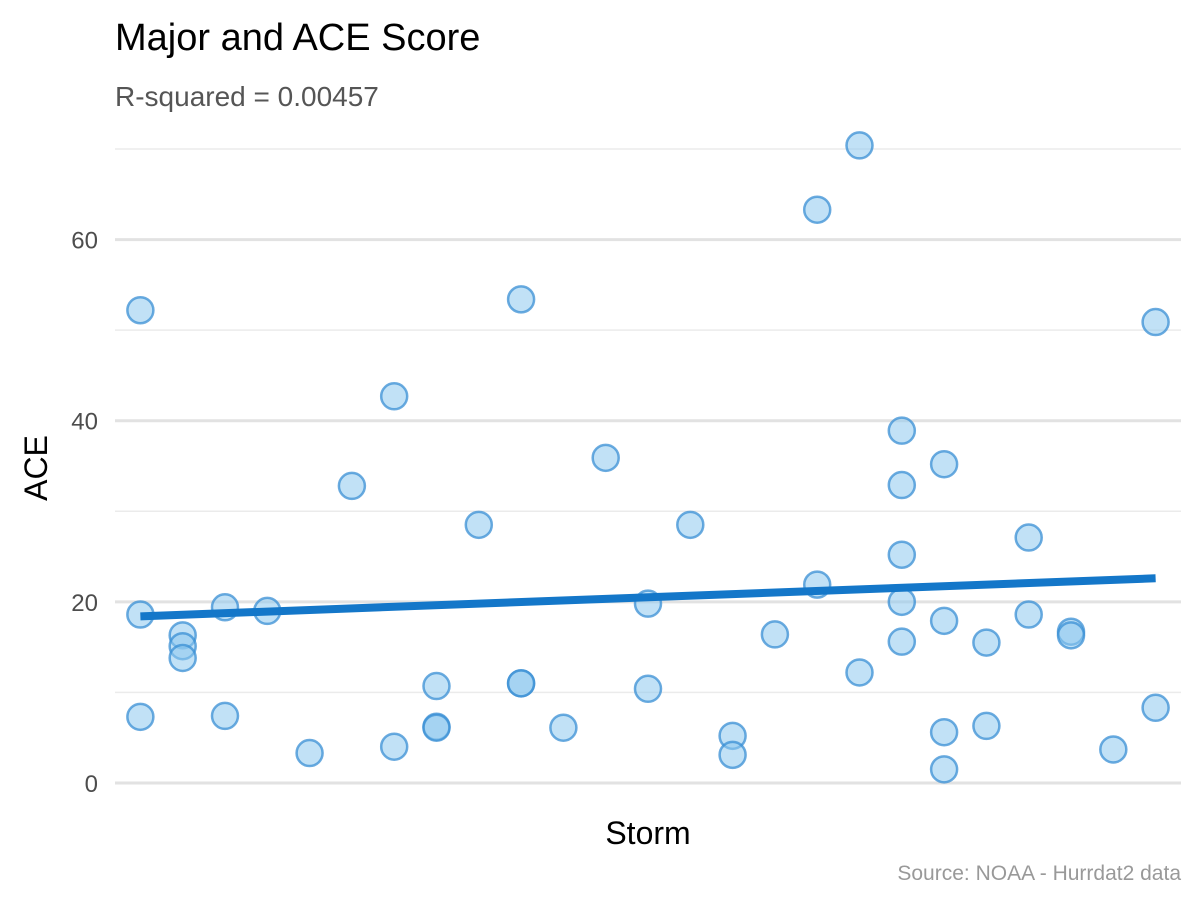 The width and height of the screenshot is (1200, 900). What do you see at coordinates (84, 241) in the screenshot?
I see `y-tick-label: 60` at bounding box center [84, 241].